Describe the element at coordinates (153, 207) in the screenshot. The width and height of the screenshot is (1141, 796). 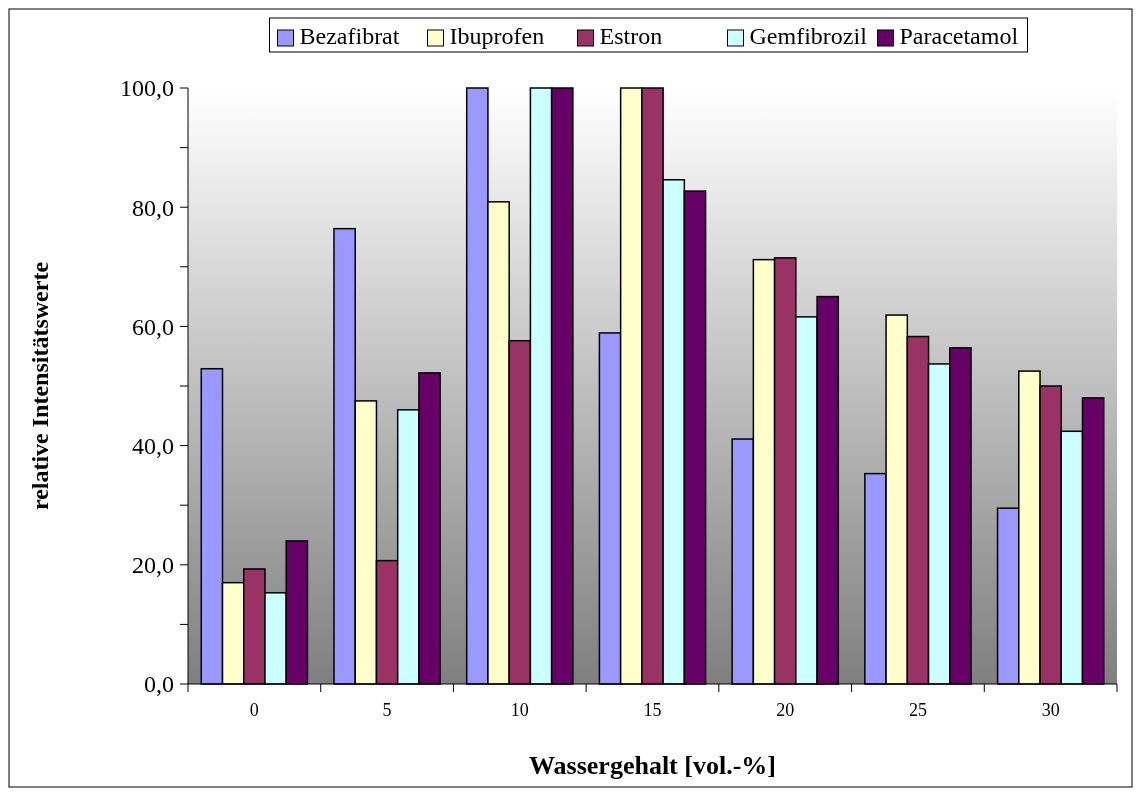
I see `y-tick-label: 80,0` at that location.